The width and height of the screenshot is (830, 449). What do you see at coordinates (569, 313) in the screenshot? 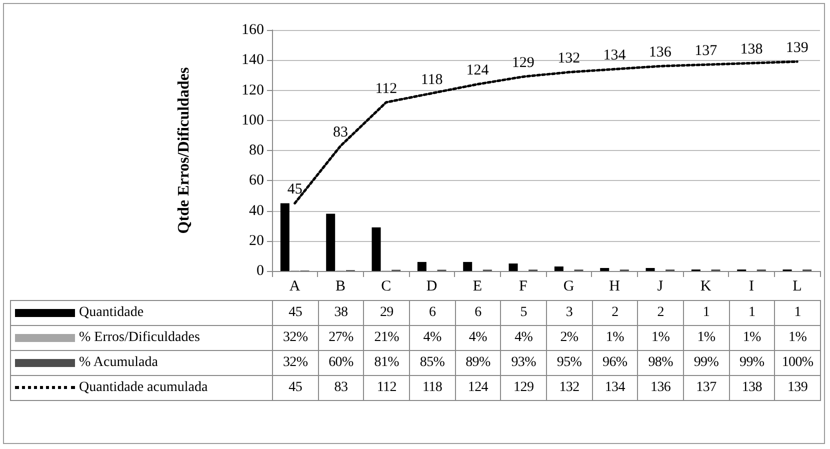
I see `data-label: 3` at bounding box center [569, 313].